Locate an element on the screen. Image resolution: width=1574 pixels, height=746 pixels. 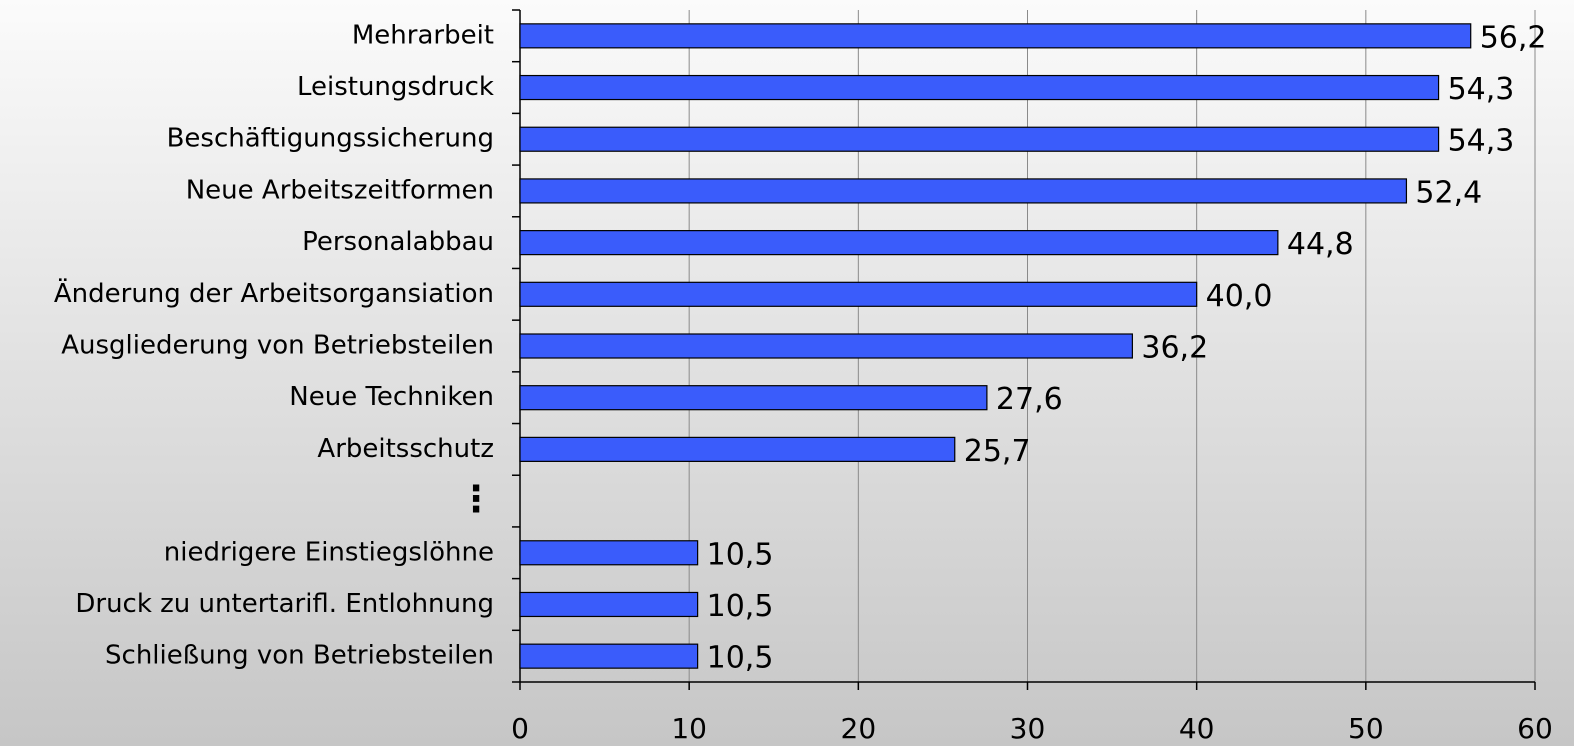
x-tick-label: 30 is located at coordinates (1028, 728).